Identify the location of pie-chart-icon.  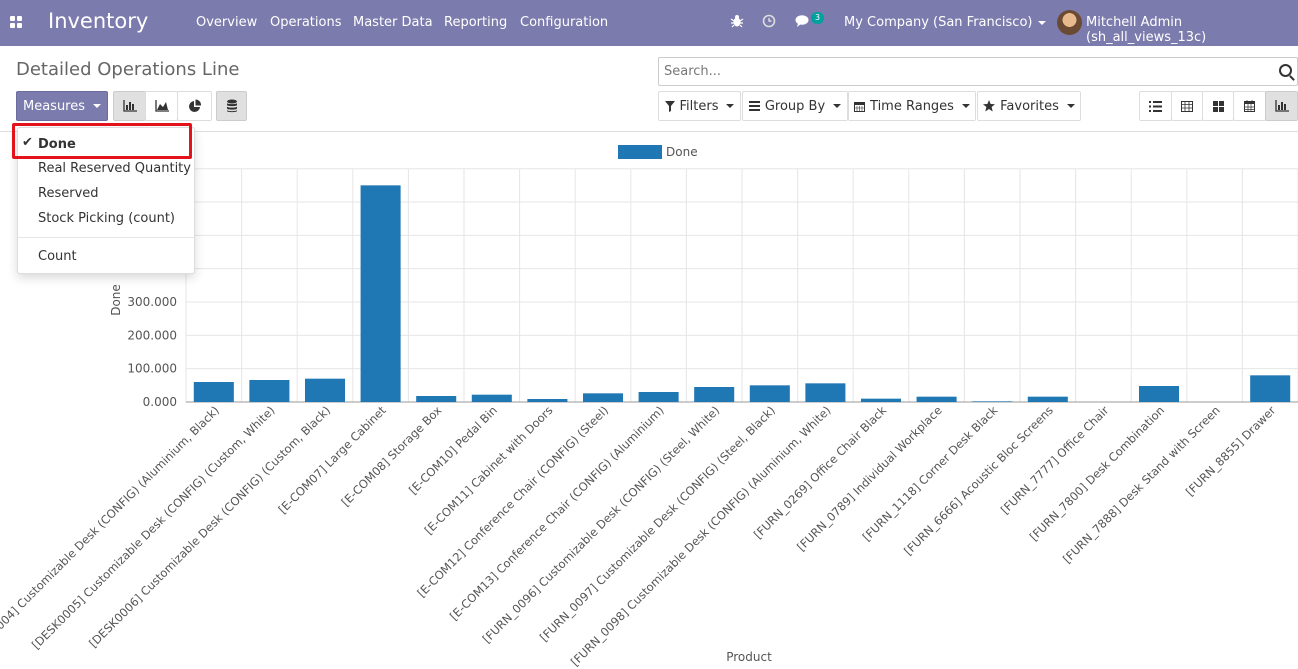
(194, 105).